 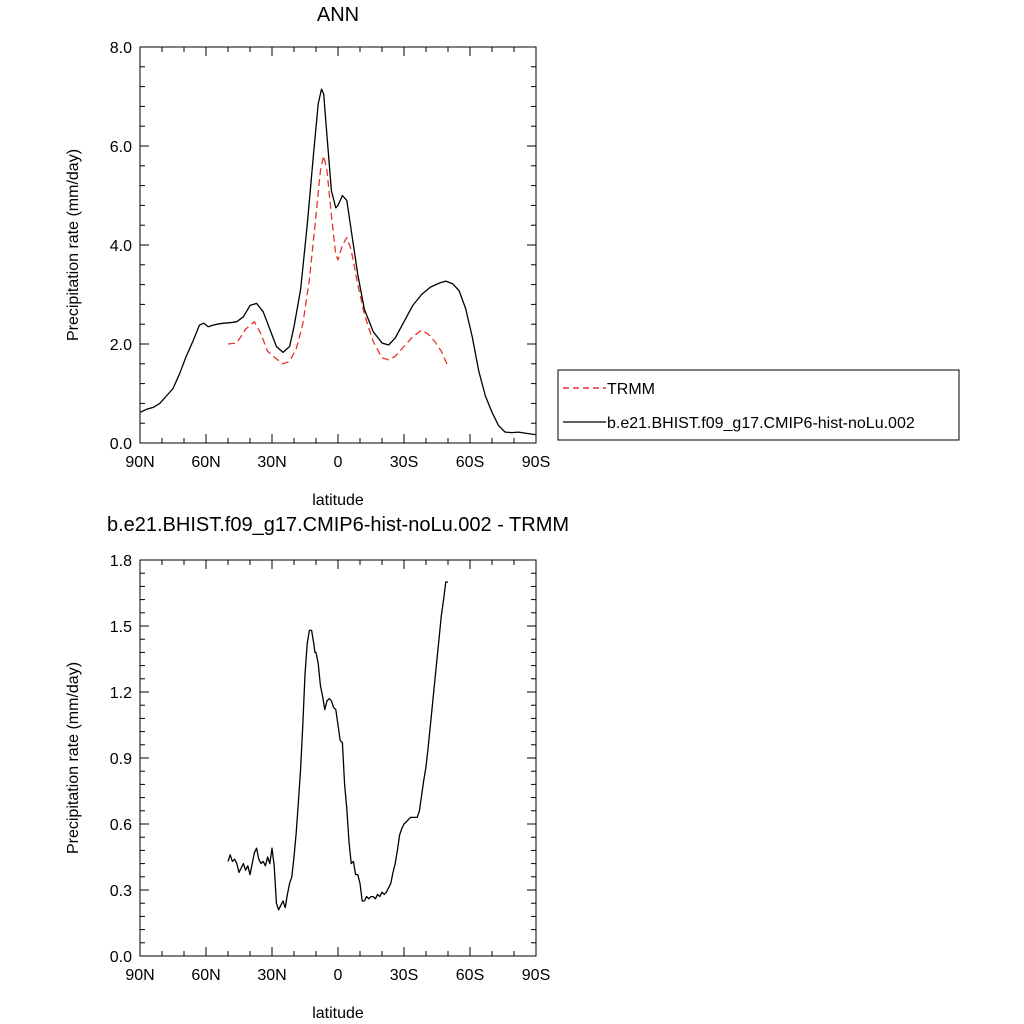 What do you see at coordinates (121, 627) in the screenshot?
I see `bottom-y-tick-label: 1.5` at bounding box center [121, 627].